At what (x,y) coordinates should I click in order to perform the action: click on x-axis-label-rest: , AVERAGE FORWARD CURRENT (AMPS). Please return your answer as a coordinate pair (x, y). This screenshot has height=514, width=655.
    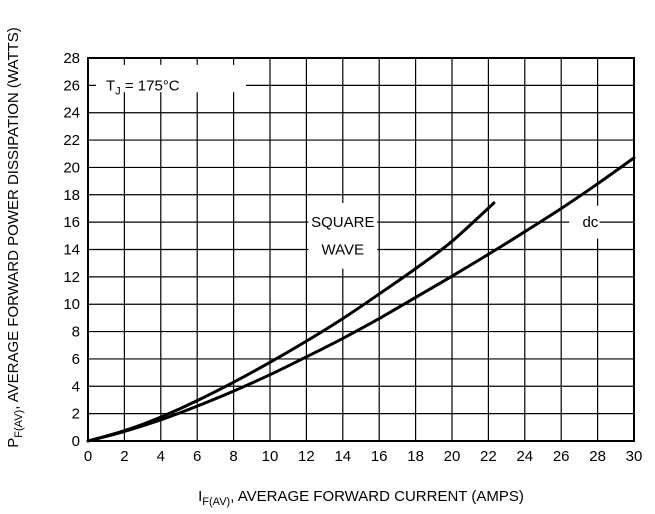
    Looking at the image, I should click on (377, 496).